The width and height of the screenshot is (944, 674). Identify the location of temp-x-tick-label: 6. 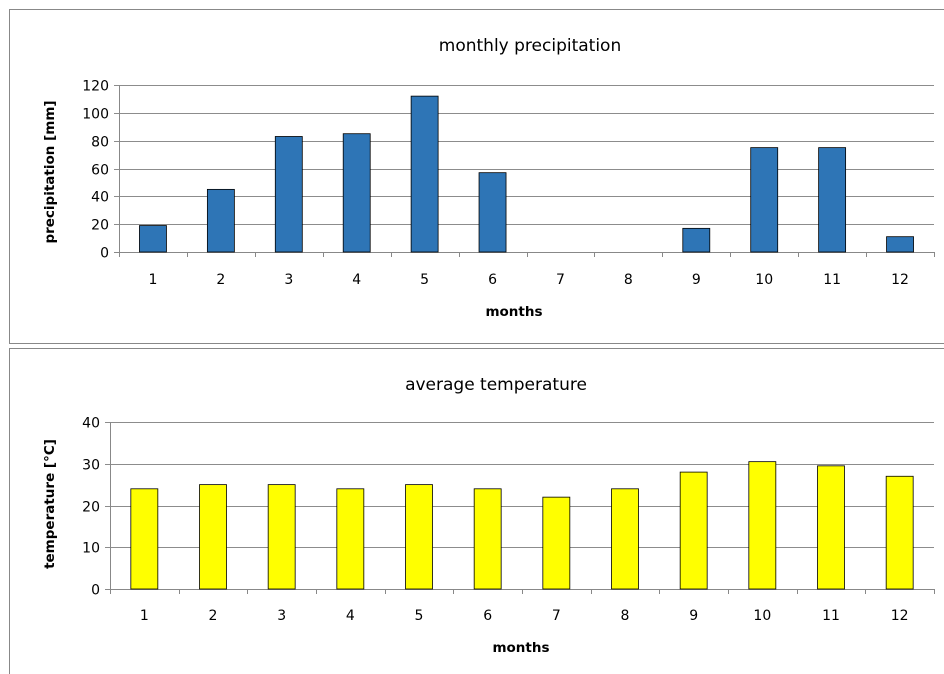
(487, 616).